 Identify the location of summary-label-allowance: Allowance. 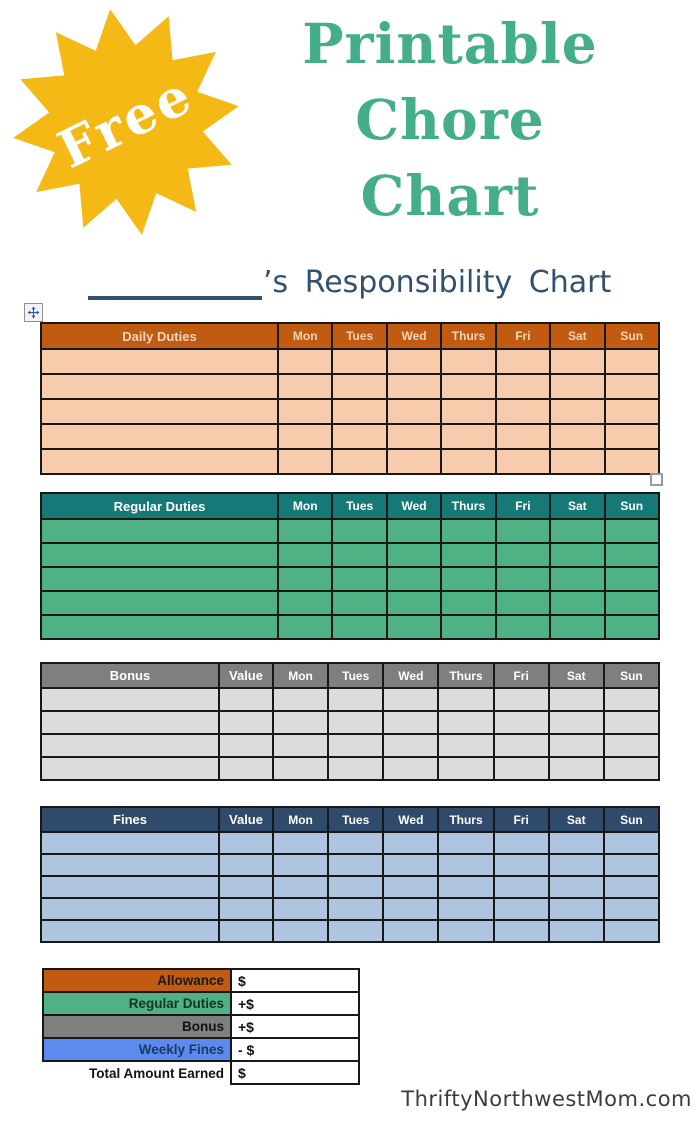
(137, 980).